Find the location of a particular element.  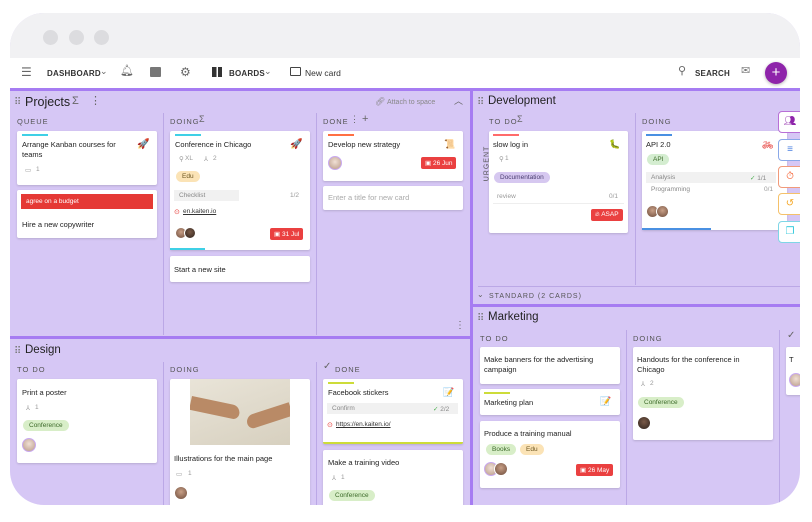

card-title: Start a new site is located at coordinates (200, 269).